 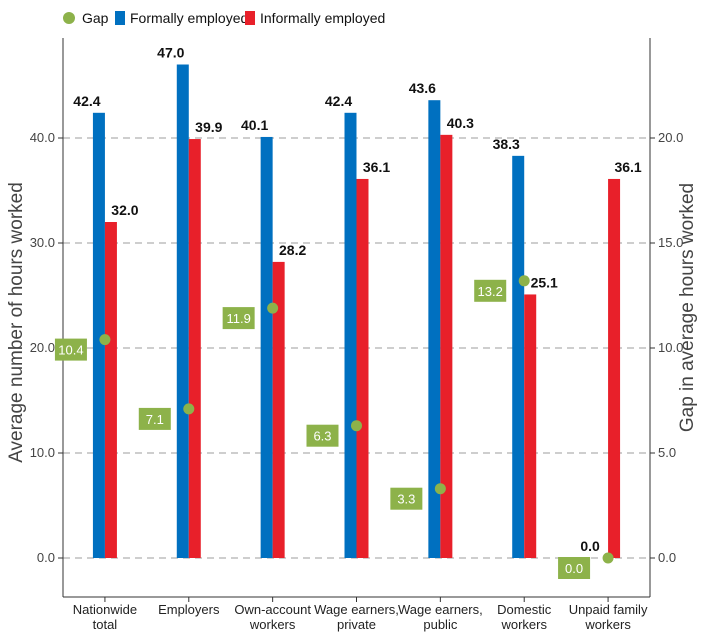 I want to click on x-tick-label: public, so click(x=440, y=624).